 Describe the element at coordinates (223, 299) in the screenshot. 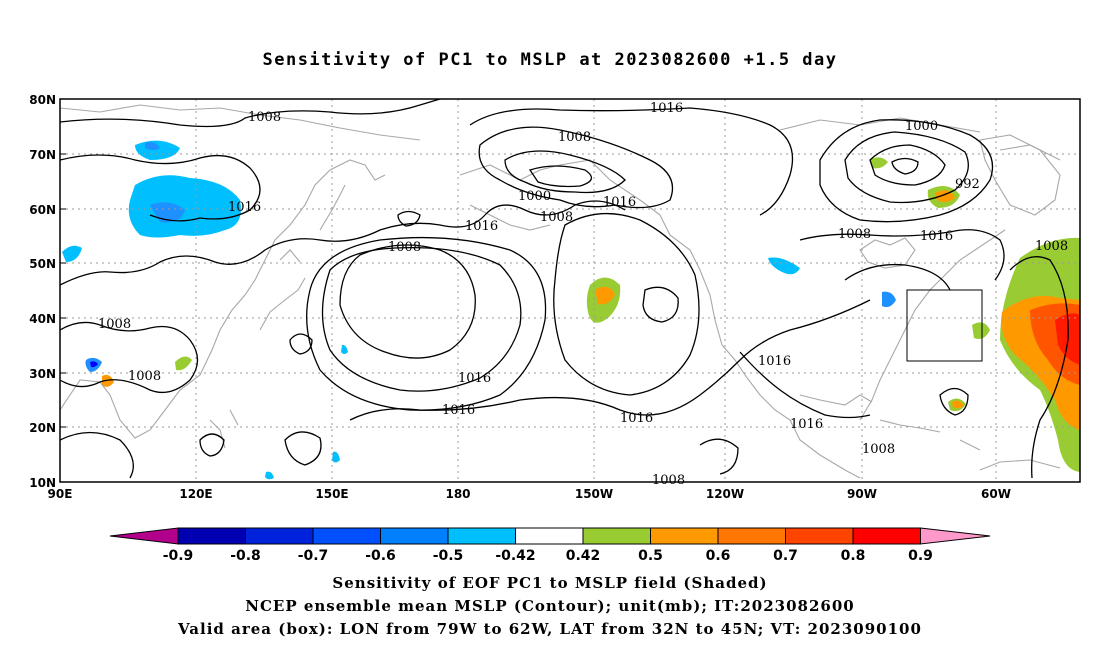

I see `coast-asia` at that location.